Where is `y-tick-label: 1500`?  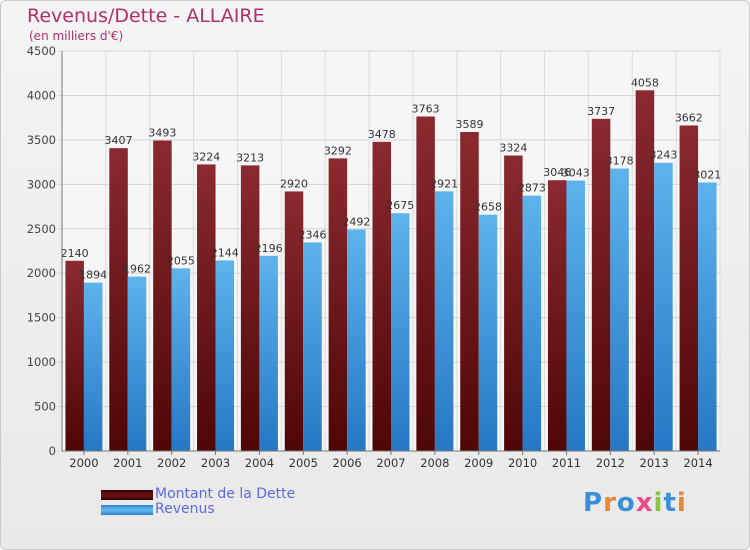 y-tick-label: 1500 is located at coordinates (41, 318).